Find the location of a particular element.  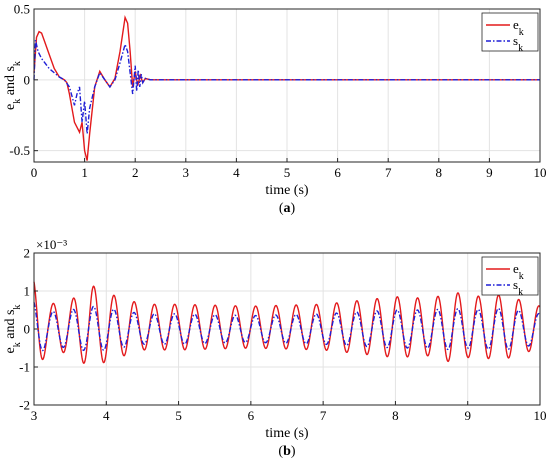

y-tick-label: 0.5 is located at coordinates (22, 9).